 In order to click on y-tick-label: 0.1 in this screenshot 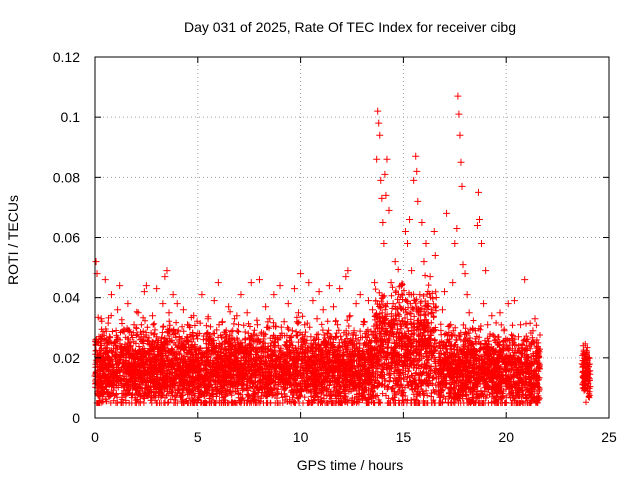, I will do `click(71, 117)`.